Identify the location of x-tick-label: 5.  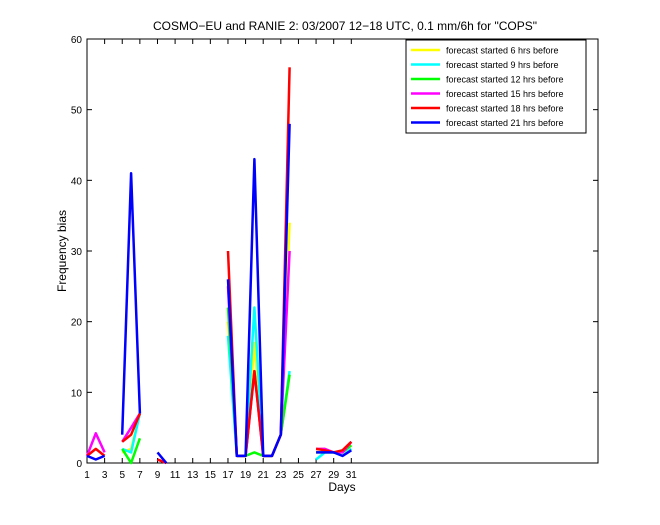
(122, 475).